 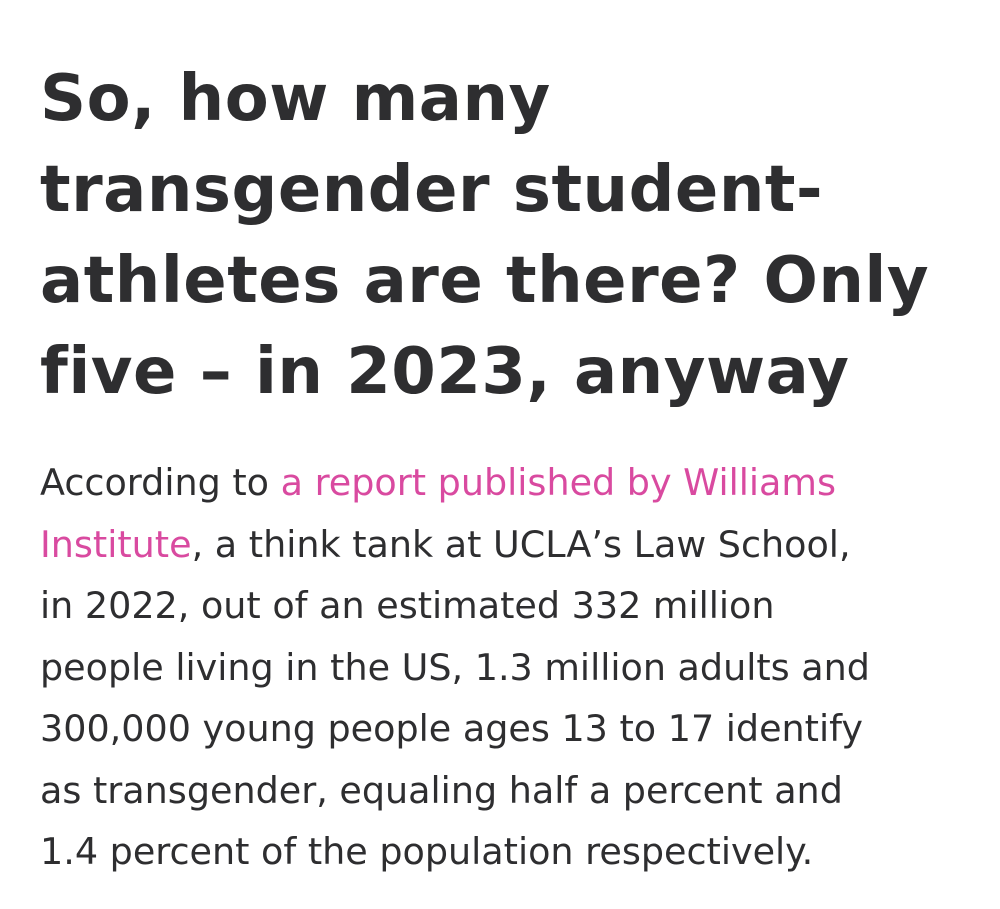 What do you see at coordinates (160, 482) in the screenshot?
I see `paragraph-prefix: According to` at bounding box center [160, 482].